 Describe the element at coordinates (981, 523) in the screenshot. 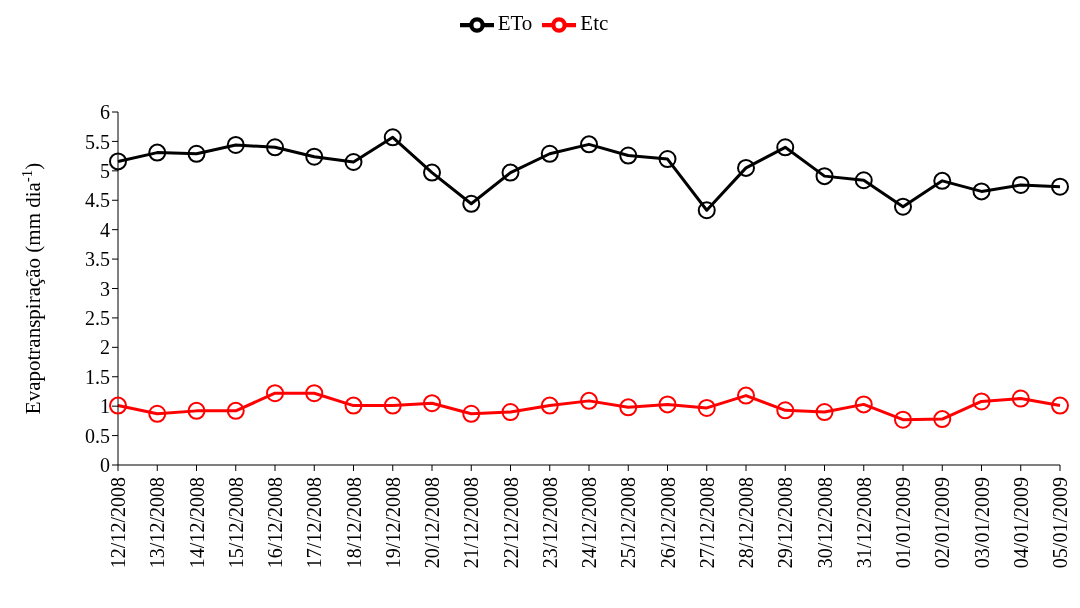

I see `x-tick-label: 03/01/2009` at that location.